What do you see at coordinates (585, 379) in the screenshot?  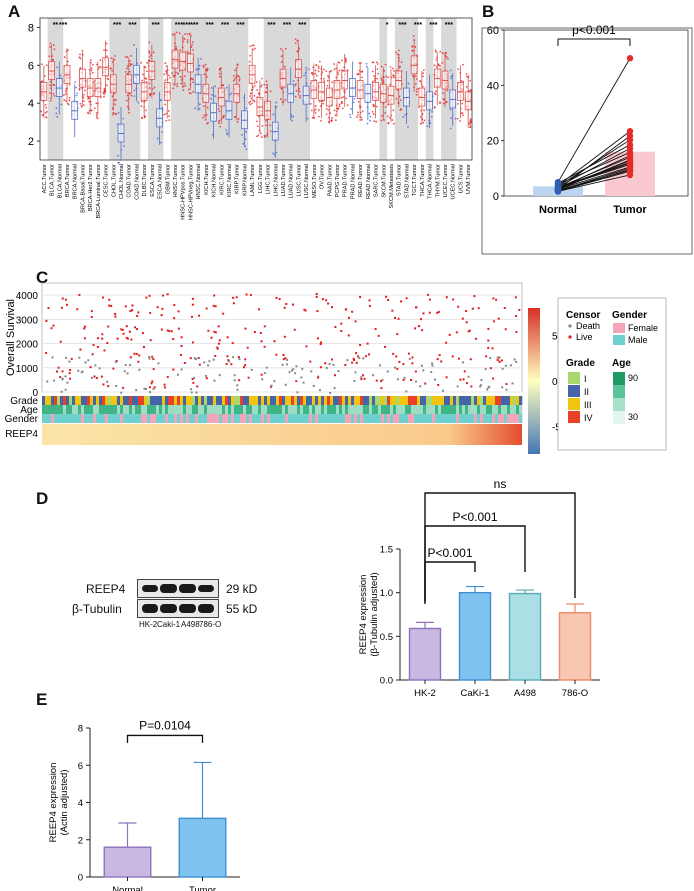 I see `legend-item: I` at bounding box center [585, 379].